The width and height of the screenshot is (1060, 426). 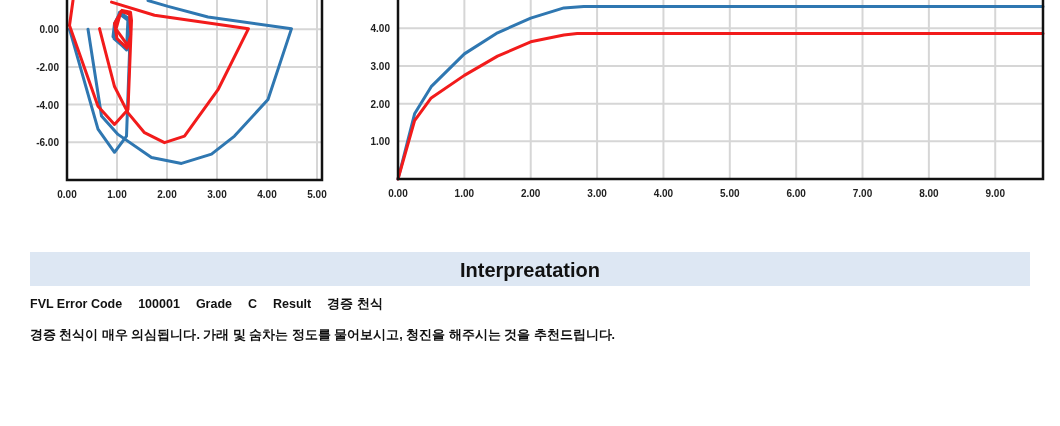 I want to click on y-tick-label: 4.00, so click(x=380, y=29).